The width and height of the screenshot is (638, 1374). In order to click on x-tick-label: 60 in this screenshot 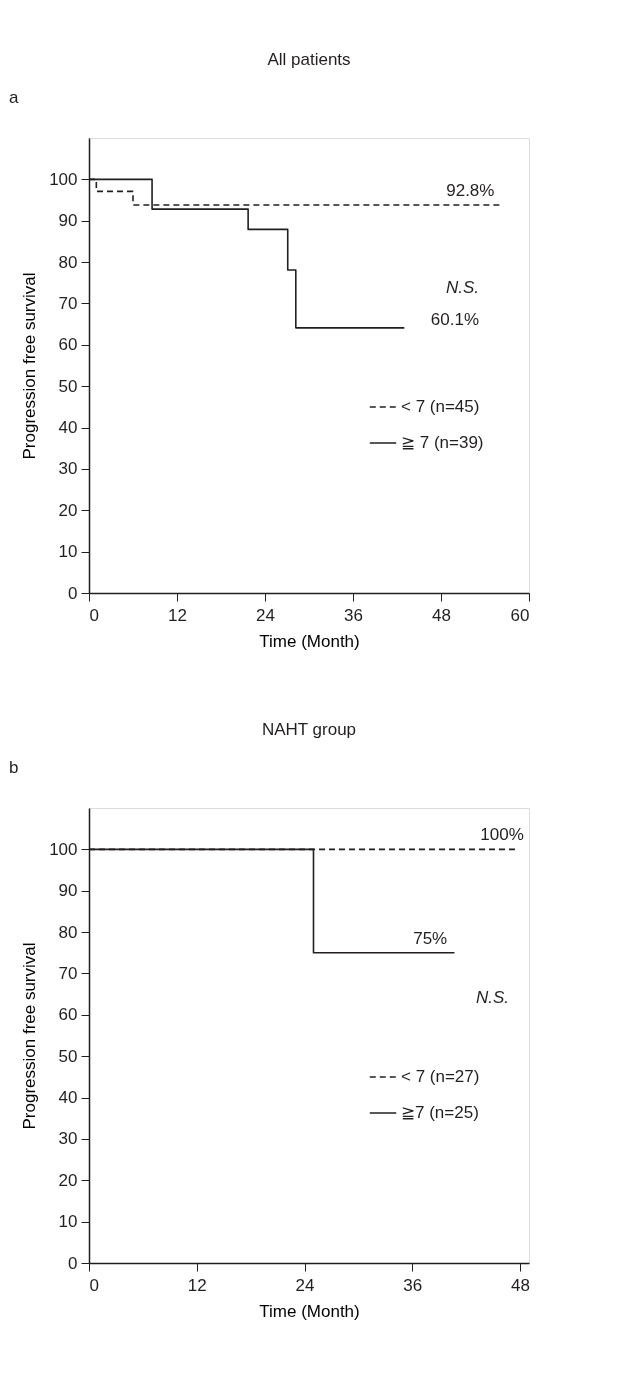, I will do `click(520, 615)`.